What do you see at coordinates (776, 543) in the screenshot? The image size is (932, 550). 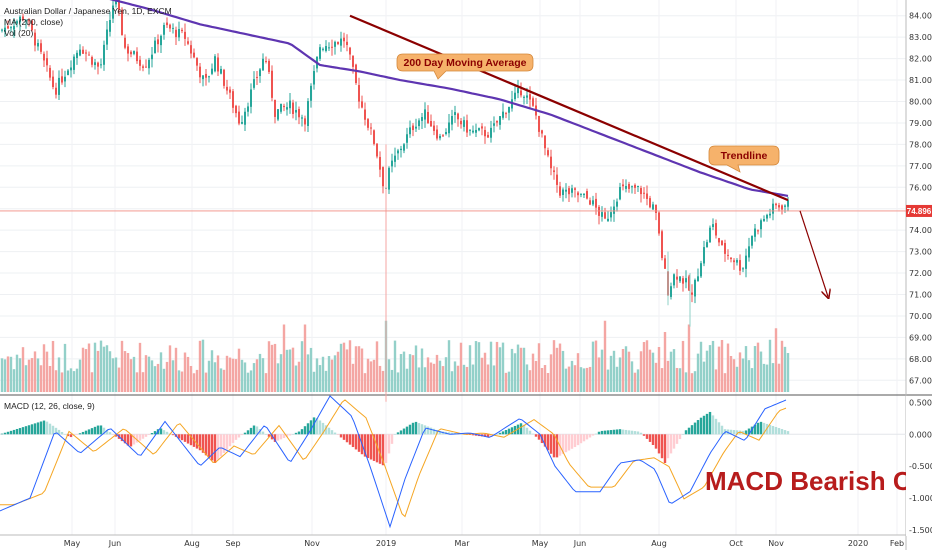 I see `time-tick-label: Nov` at bounding box center [776, 543].